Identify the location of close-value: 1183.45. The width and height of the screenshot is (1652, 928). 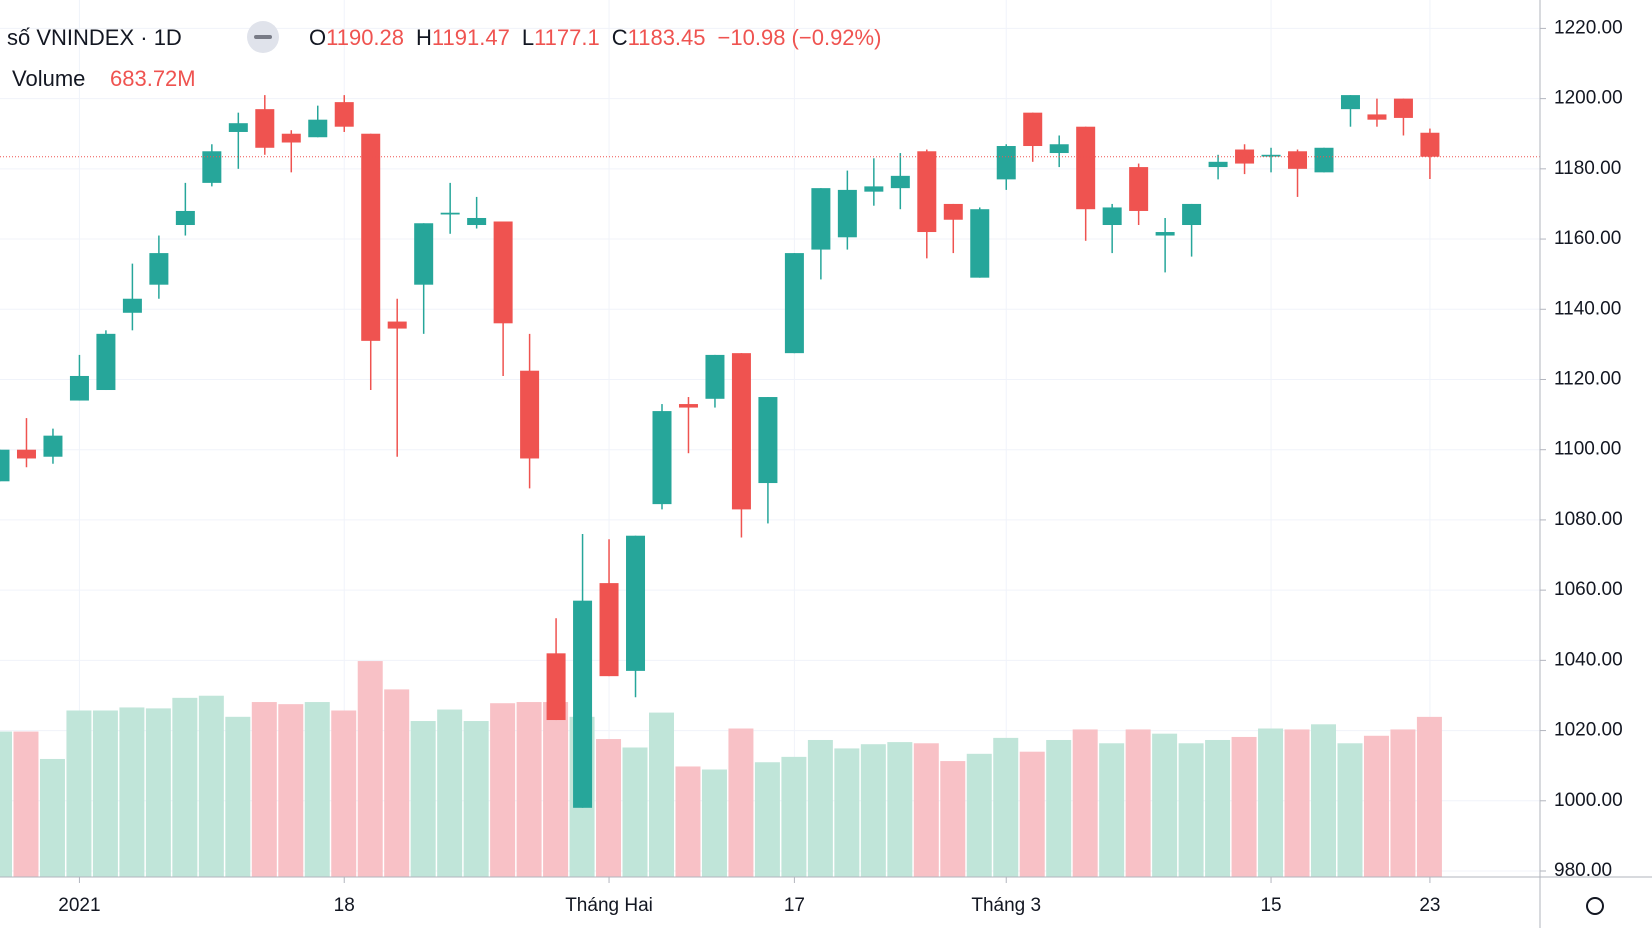
(667, 37).